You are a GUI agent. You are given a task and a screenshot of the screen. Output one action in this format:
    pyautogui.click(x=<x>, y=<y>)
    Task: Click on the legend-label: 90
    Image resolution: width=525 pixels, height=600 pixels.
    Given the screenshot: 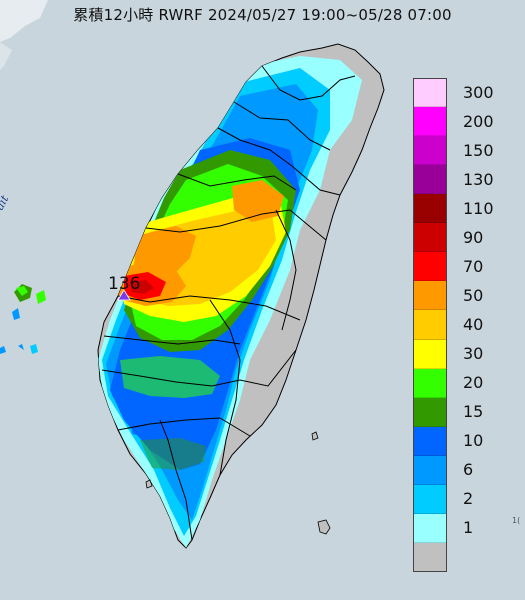 What is the action you would take?
    pyautogui.click(x=473, y=237)
    